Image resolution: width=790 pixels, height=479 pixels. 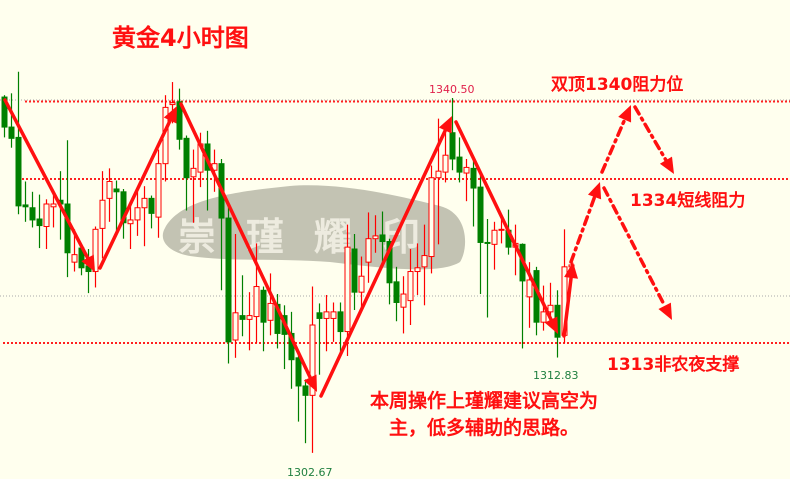 I want to click on level-label-1313: 1313非农夜支撑, so click(x=673, y=365).